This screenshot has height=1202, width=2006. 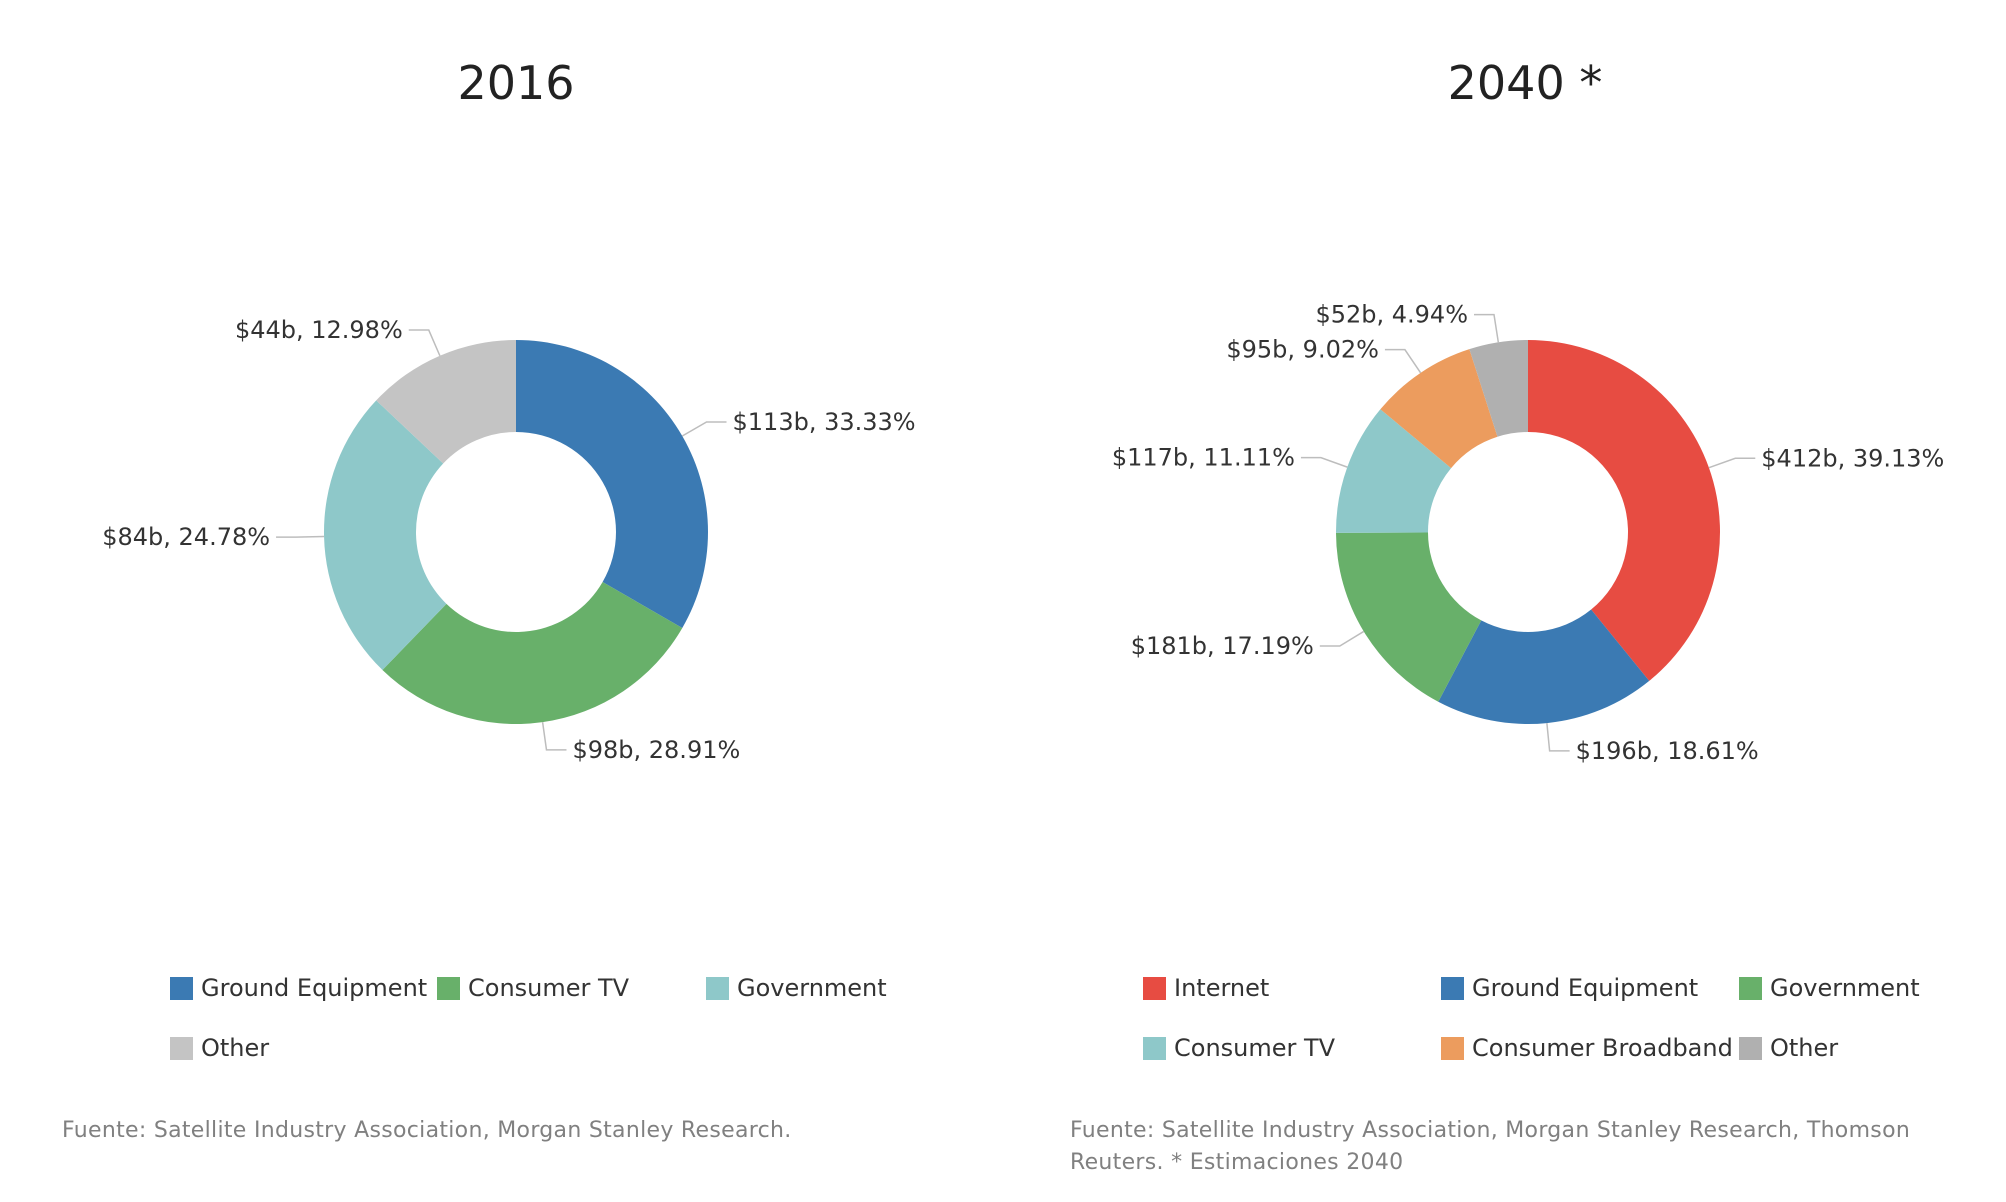 I want to click on slice-label-government: $84b, 24.78%, so click(x=186, y=537).